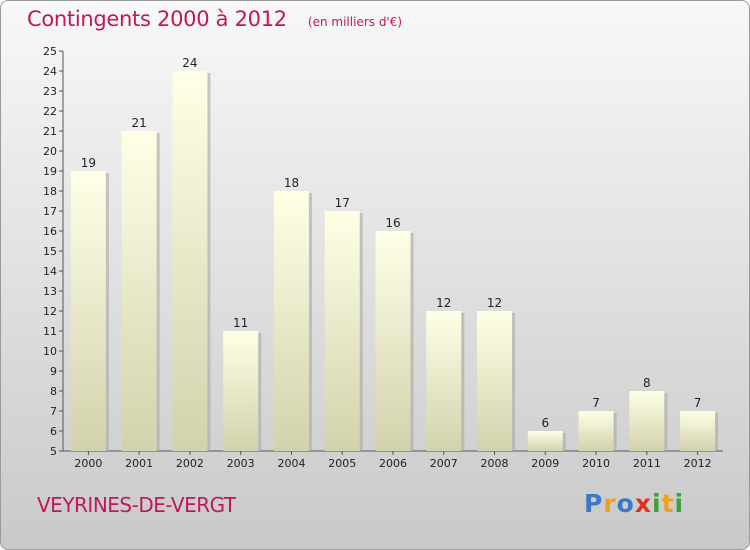  What do you see at coordinates (545, 423) in the screenshot?
I see `bar-value-label: 6` at bounding box center [545, 423].